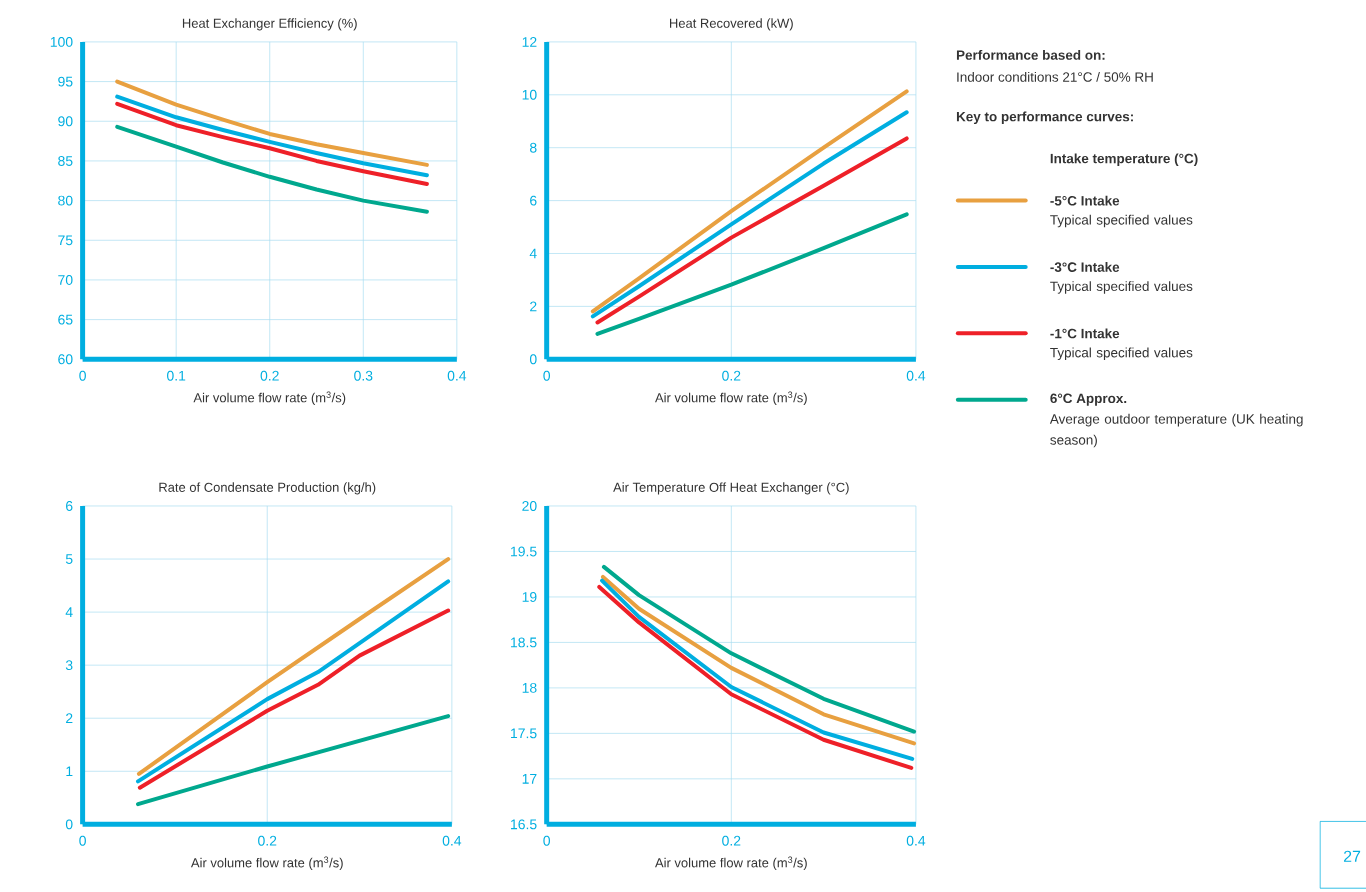 The width and height of the screenshot is (1366, 892). Describe the element at coordinates (65, 121) in the screenshot. I see `y-tick-label: 90` at that location.